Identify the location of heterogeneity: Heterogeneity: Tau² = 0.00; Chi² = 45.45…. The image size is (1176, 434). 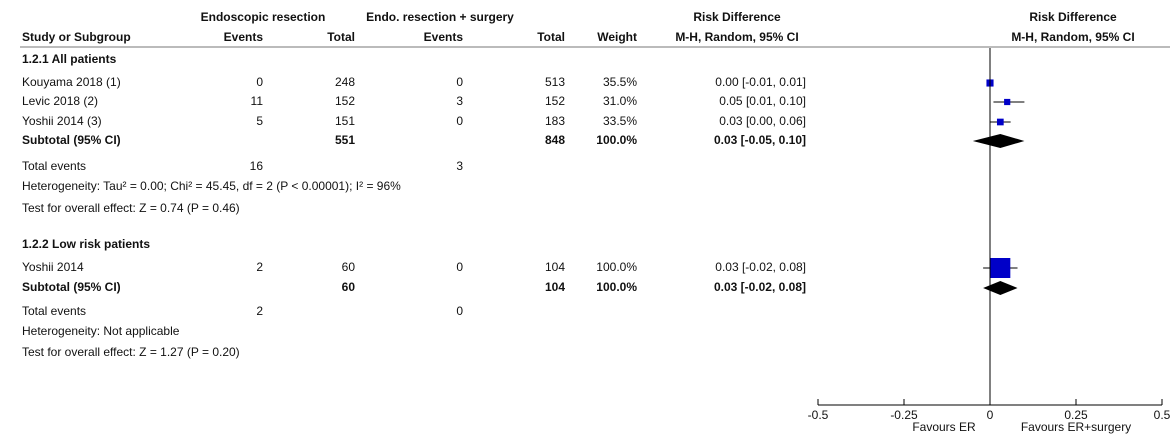
(211, 186).